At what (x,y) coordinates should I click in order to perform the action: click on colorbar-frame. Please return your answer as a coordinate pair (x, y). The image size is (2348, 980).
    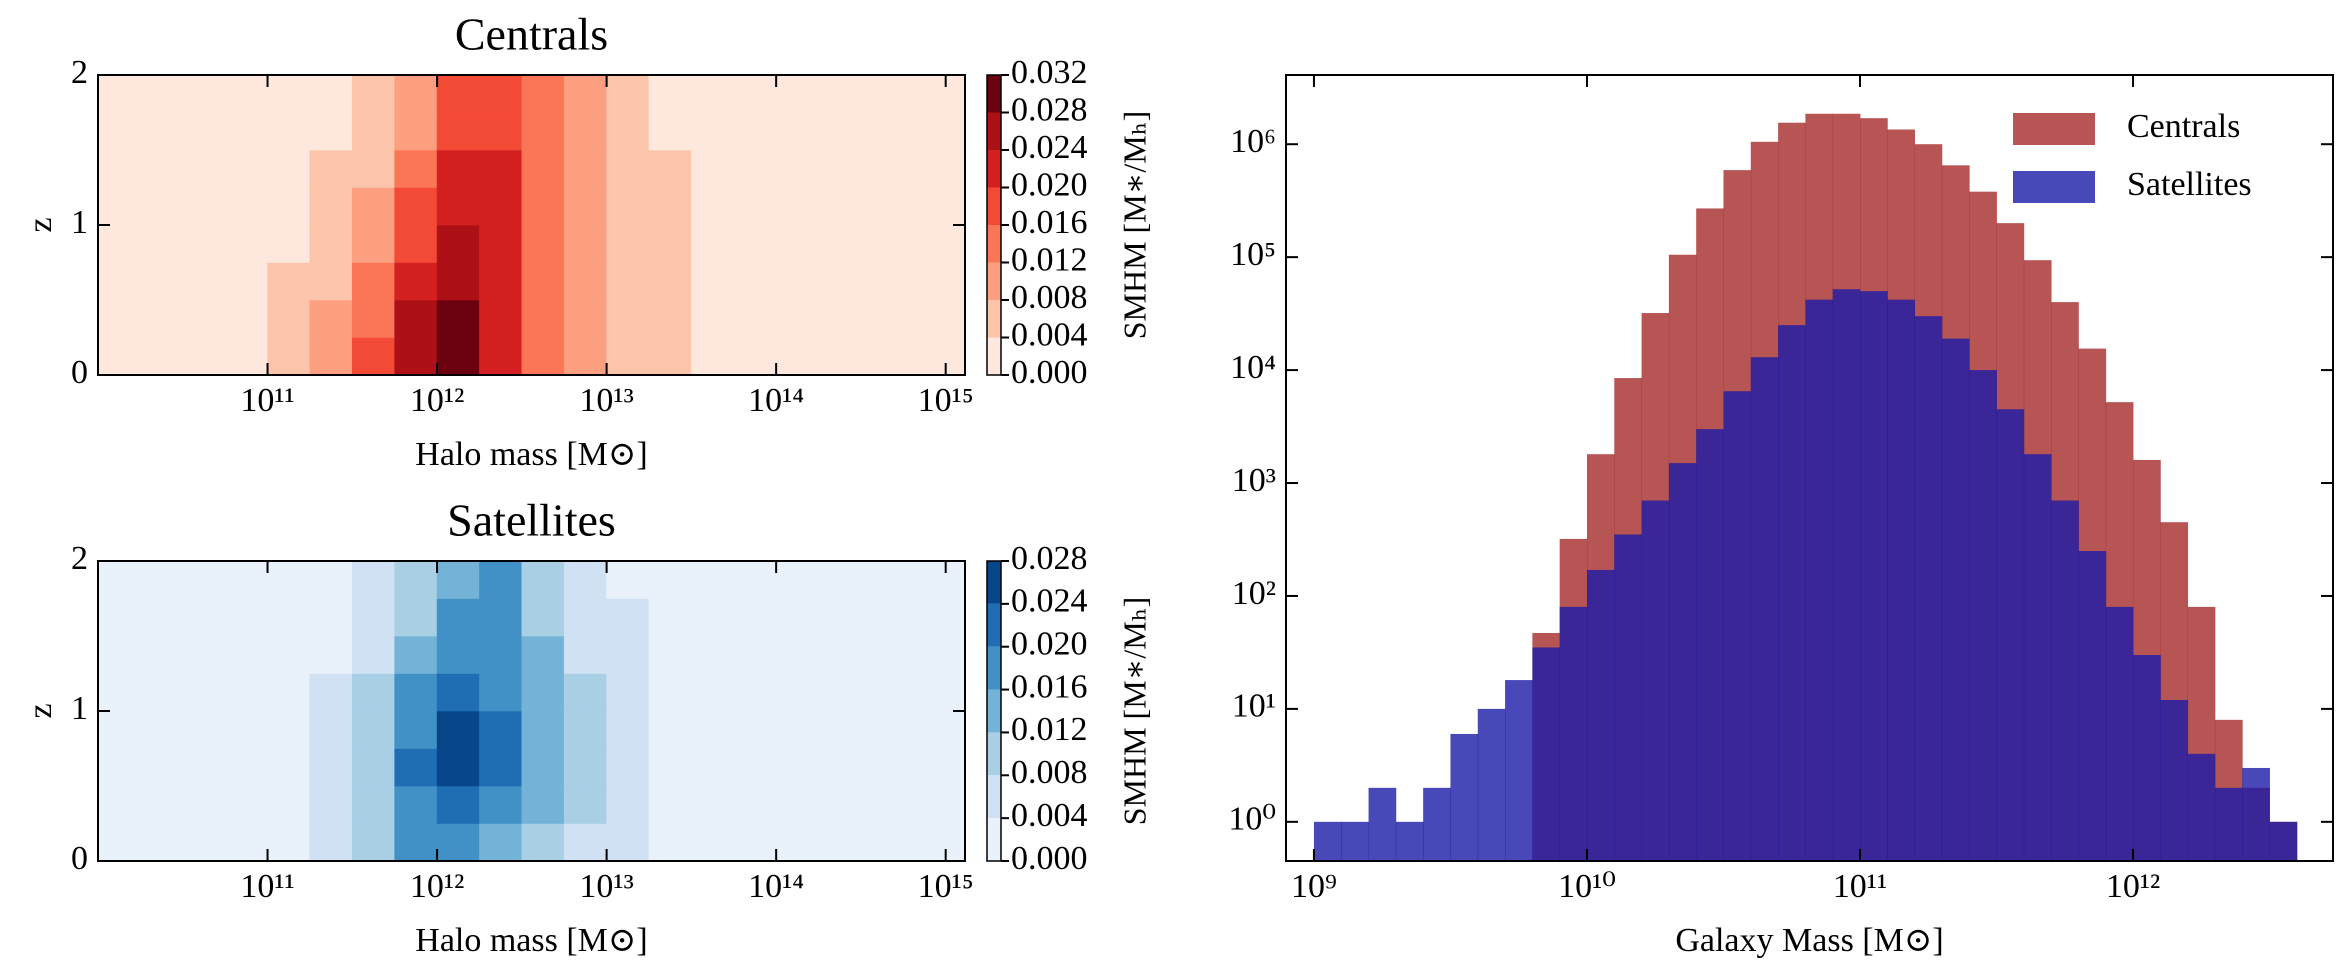
    Looking at the image, I should click on (994, 711).